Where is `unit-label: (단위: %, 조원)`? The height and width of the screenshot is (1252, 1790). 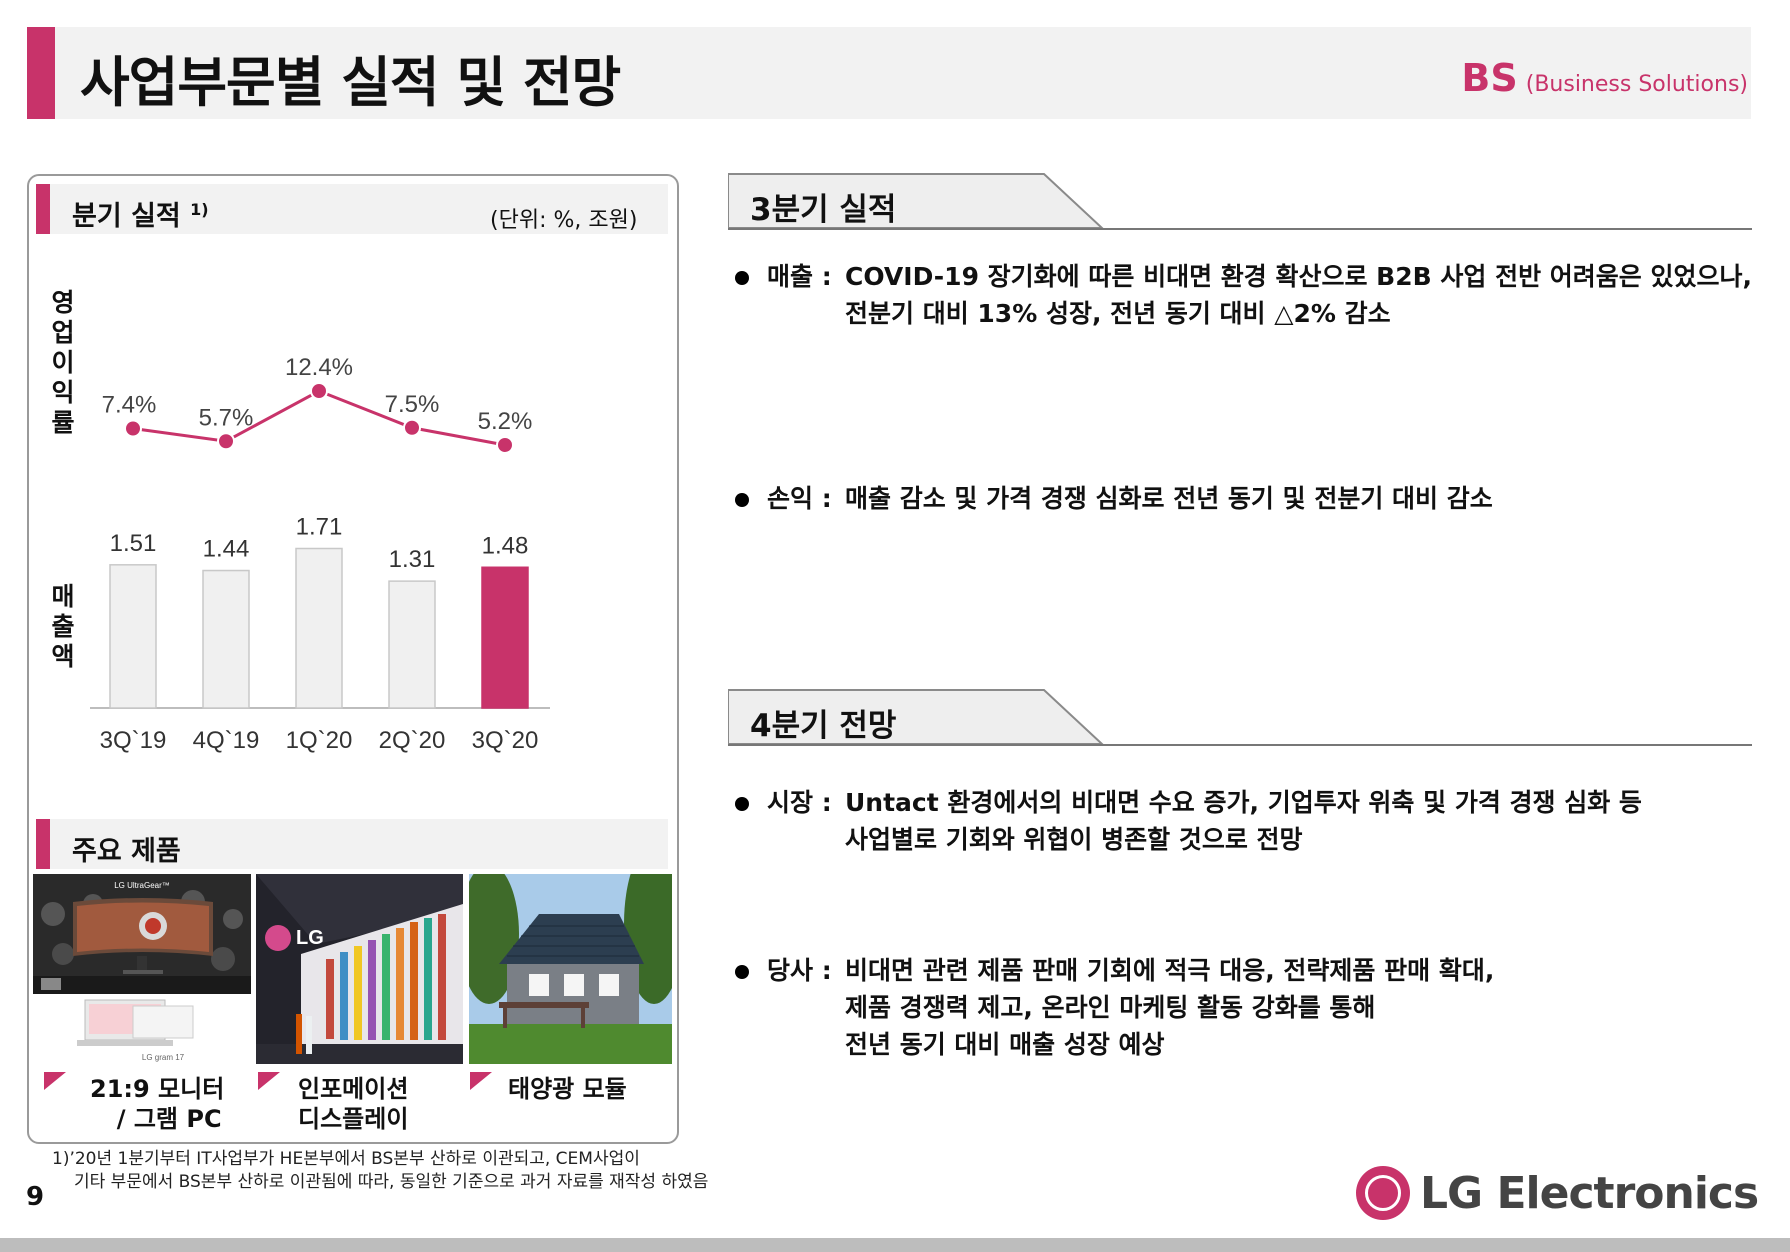
unit-label: (단위: %, 조원) is located at coordinates (564, 220).